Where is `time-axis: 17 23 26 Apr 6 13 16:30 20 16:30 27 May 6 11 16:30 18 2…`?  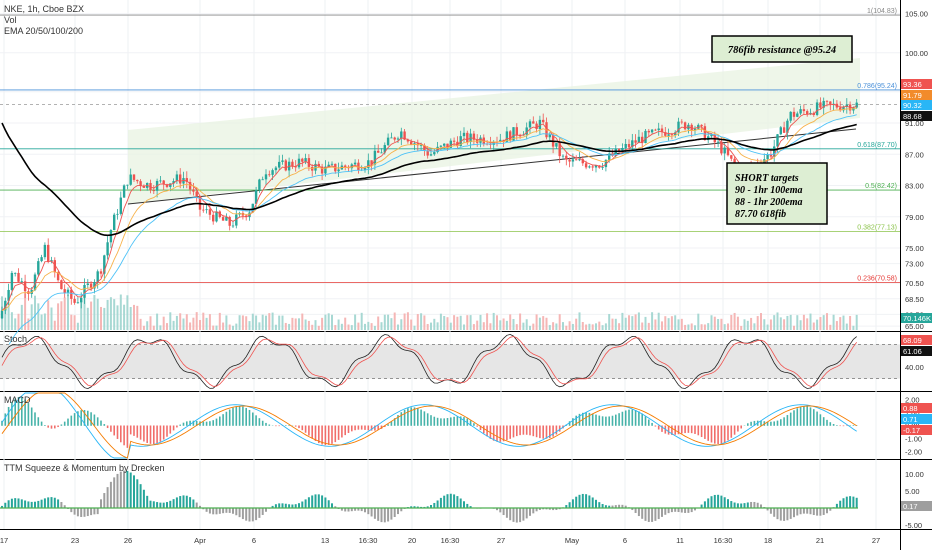 time-axis: 17 23 26 Apr 6 13 16:30 20 16:30 27 May 6 11 16:30 18 2… is located at coordinates (440, 540).